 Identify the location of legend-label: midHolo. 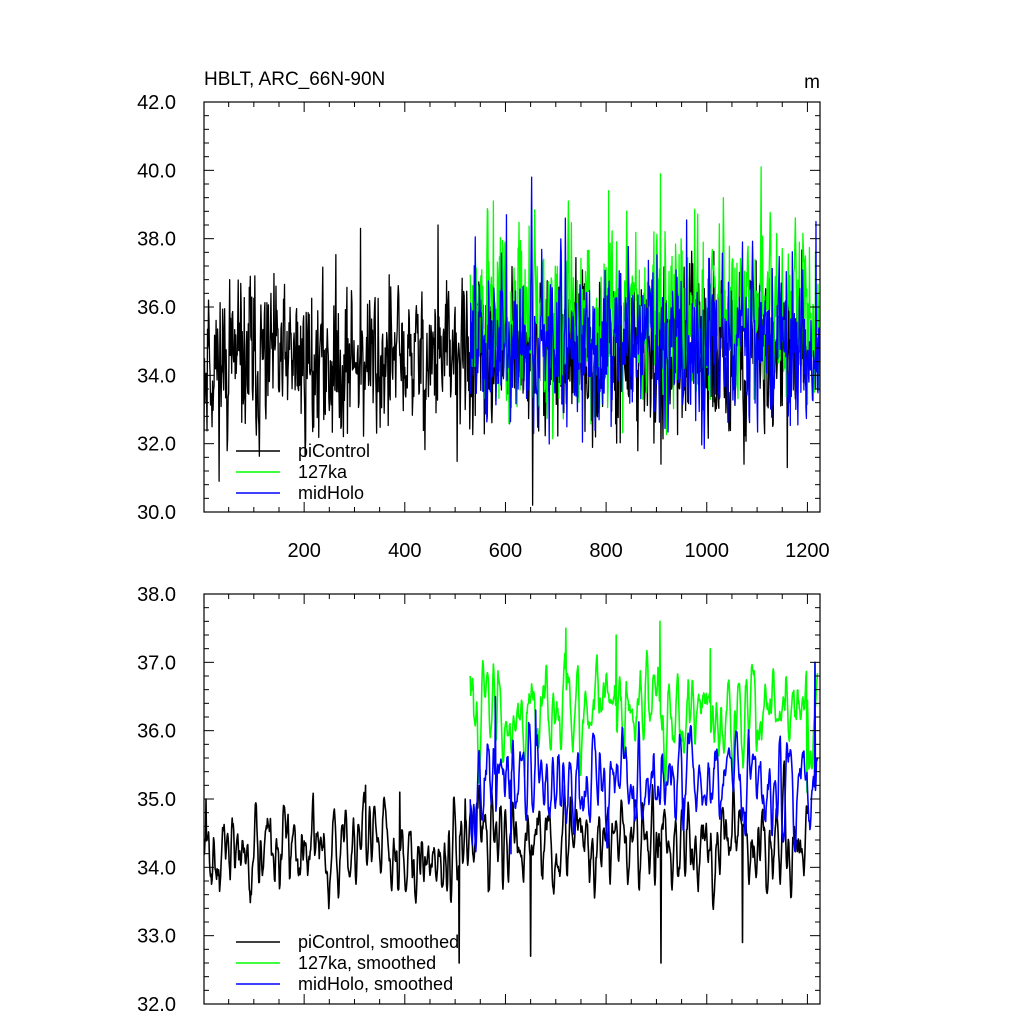
(331, 493).